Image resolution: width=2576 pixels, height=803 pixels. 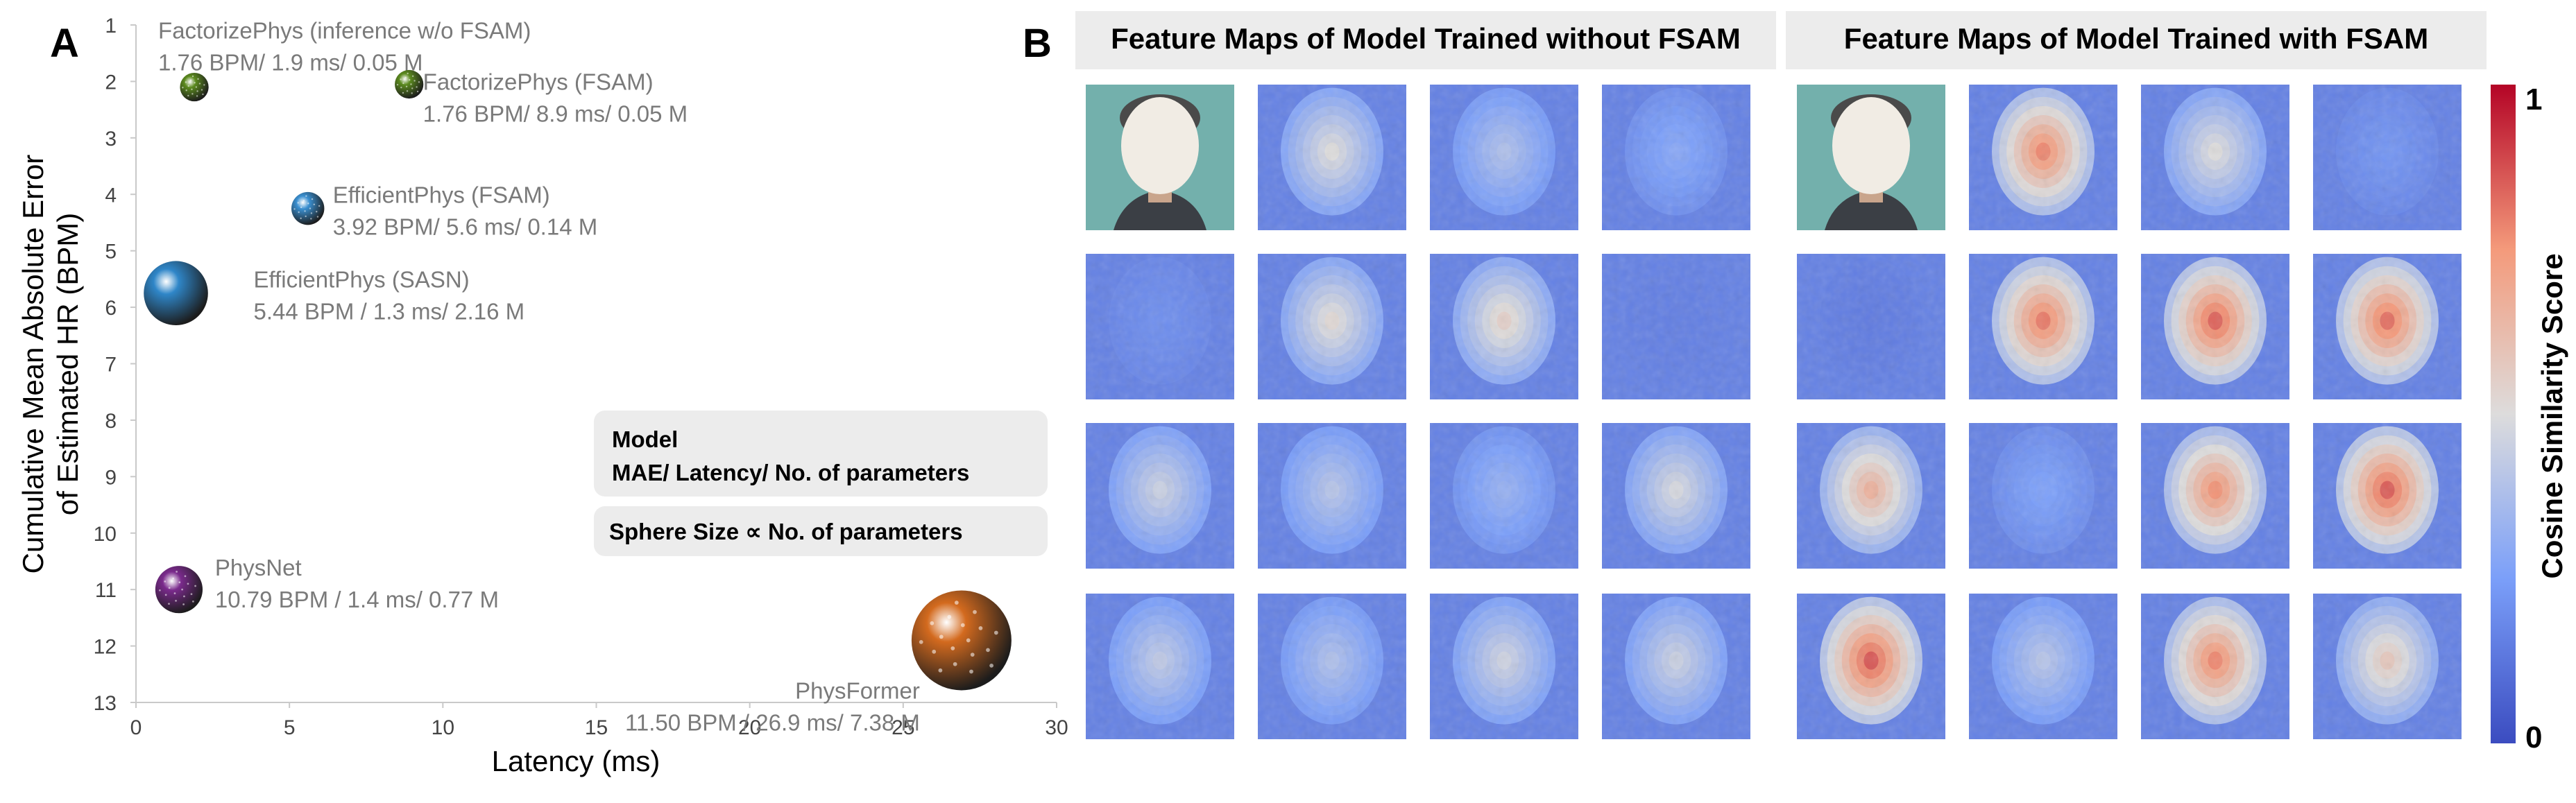 What do you see at coordinates (790, 472) in the screenshot?
I see `legend-line-metrics: MAE/ Latency/ No. of parameters` at bounding box center [790, 472].